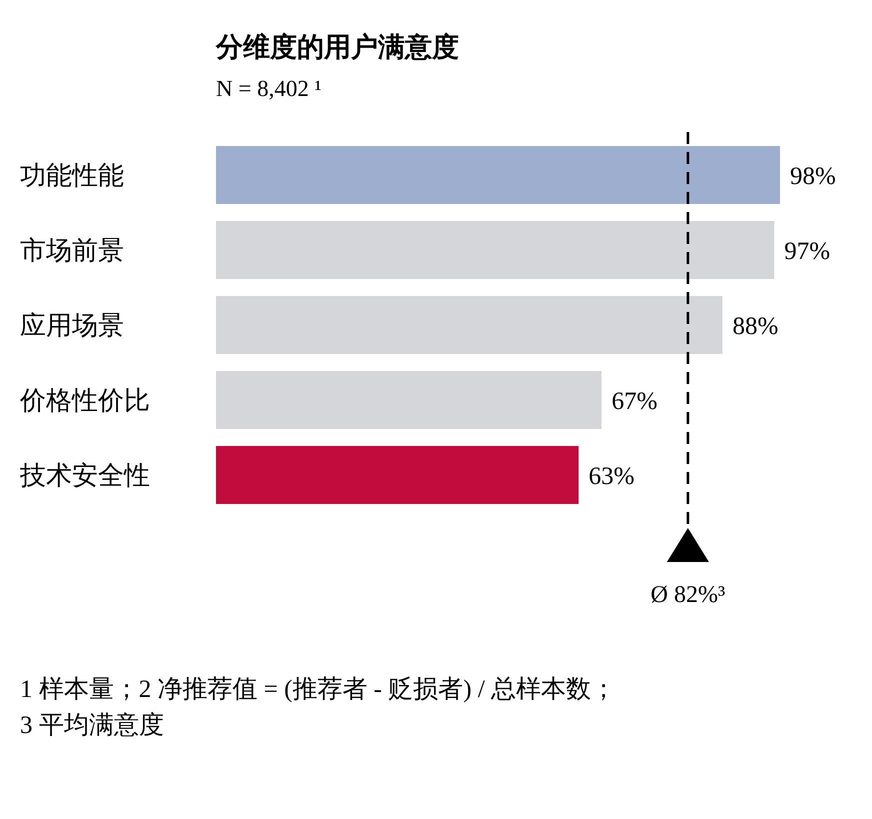  I want to click on data-label: 63%, so click(611, 476).